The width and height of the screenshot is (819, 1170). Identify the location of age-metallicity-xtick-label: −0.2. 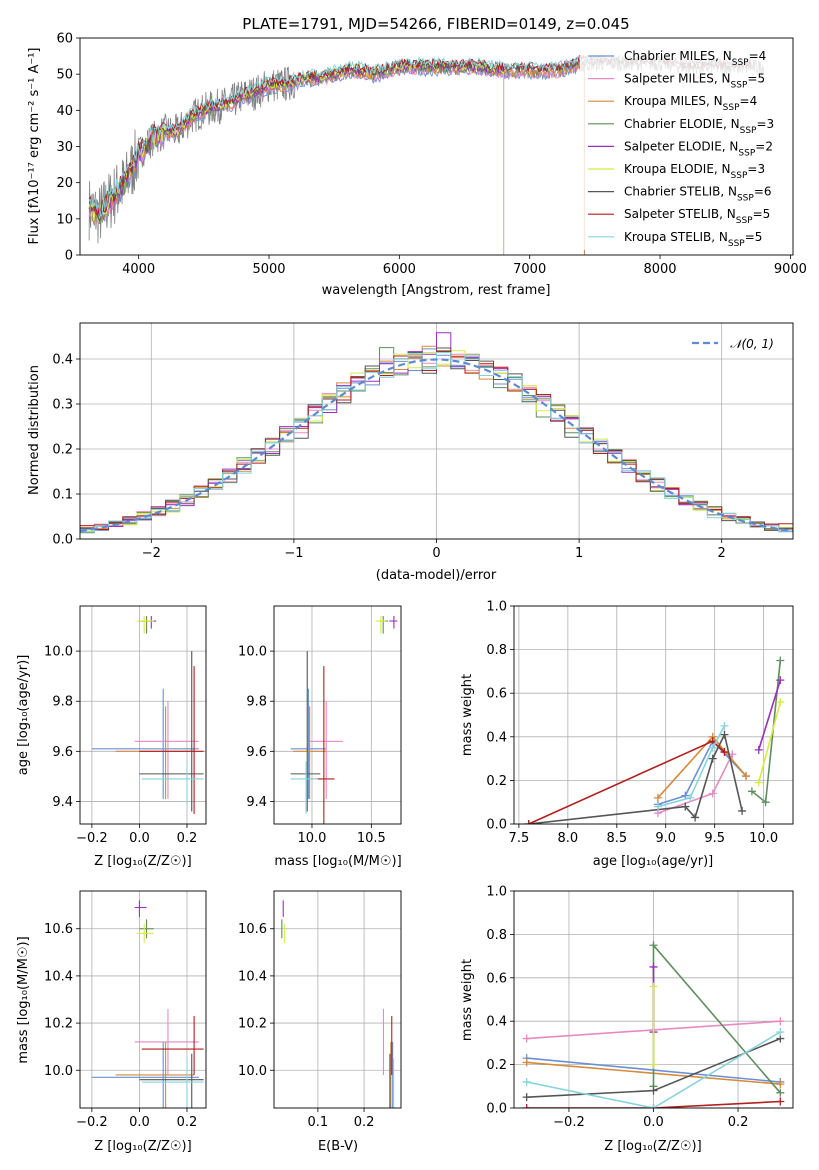
(92, 838).